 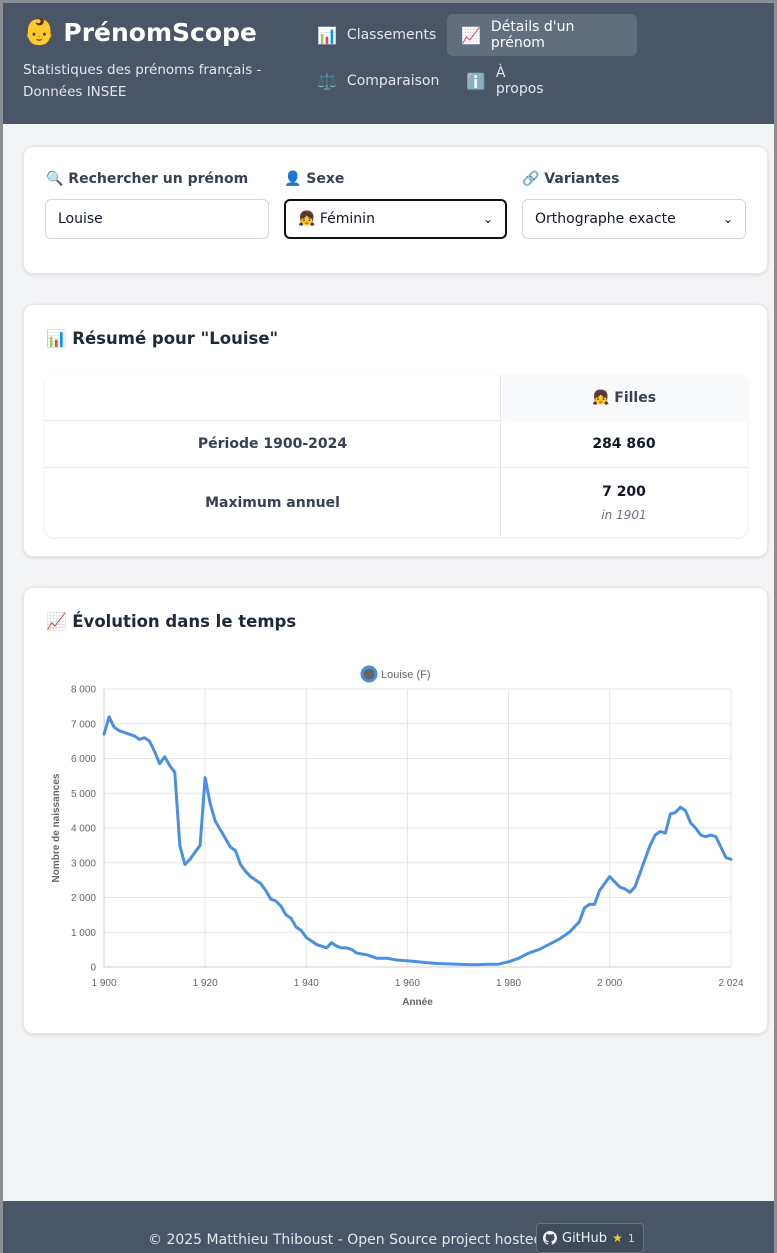 I want to click on row-value: 284 860, so click(x=623, y=444).